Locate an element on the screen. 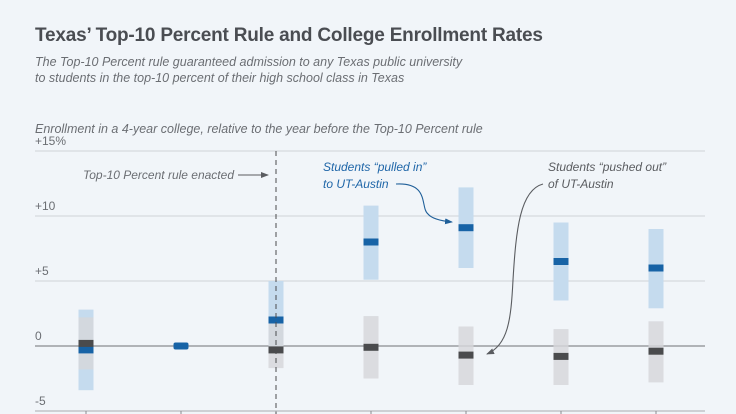  y-tick-label: 0 is located at coordinates (38, 336).